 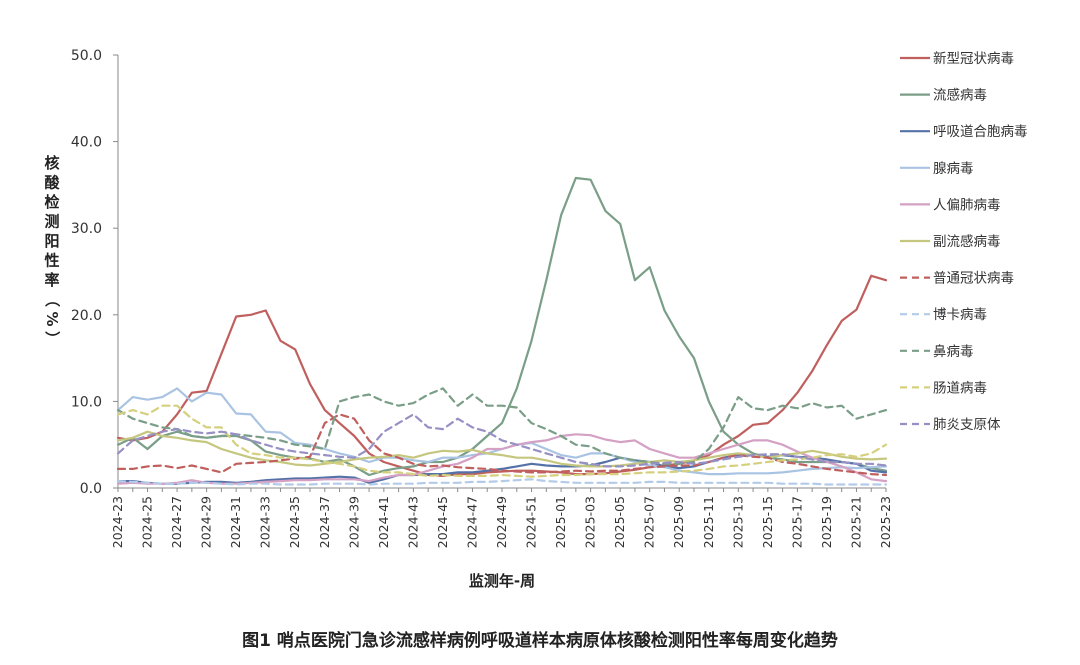 I want to click on y-axis-title-char: 检, so click(x=51, y=202).